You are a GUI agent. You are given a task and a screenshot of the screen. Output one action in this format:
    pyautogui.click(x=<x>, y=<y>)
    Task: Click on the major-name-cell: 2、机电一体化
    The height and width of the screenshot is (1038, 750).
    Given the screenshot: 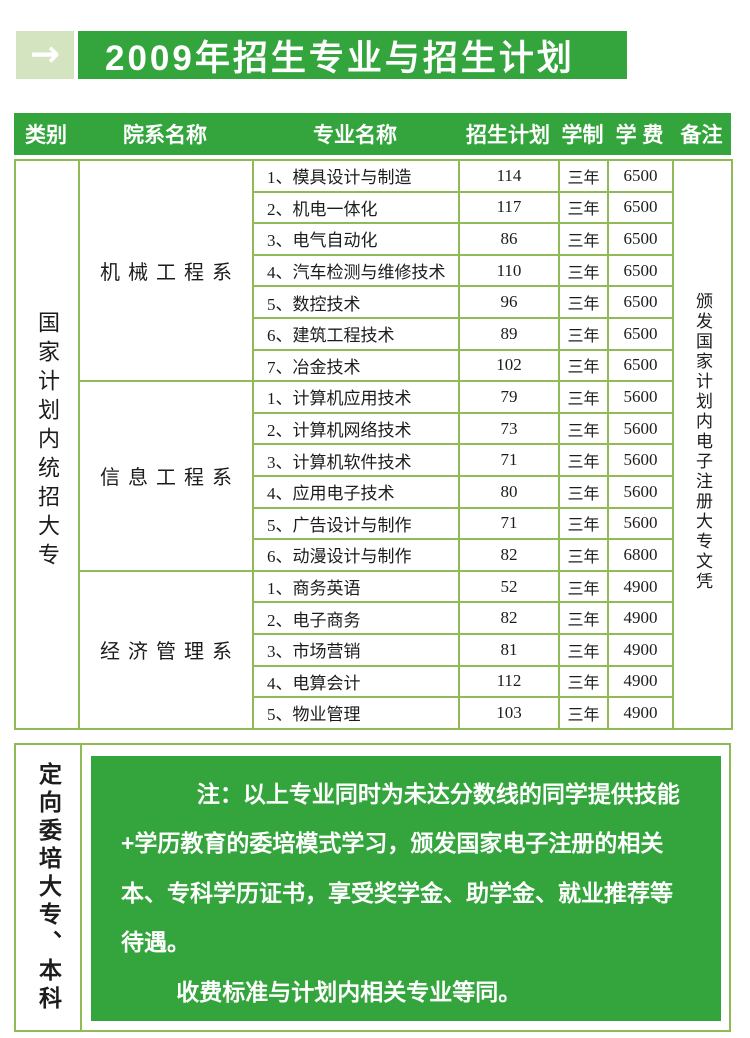 What is the action you would take?
    pyautogui.click(x=356, y=207)
    